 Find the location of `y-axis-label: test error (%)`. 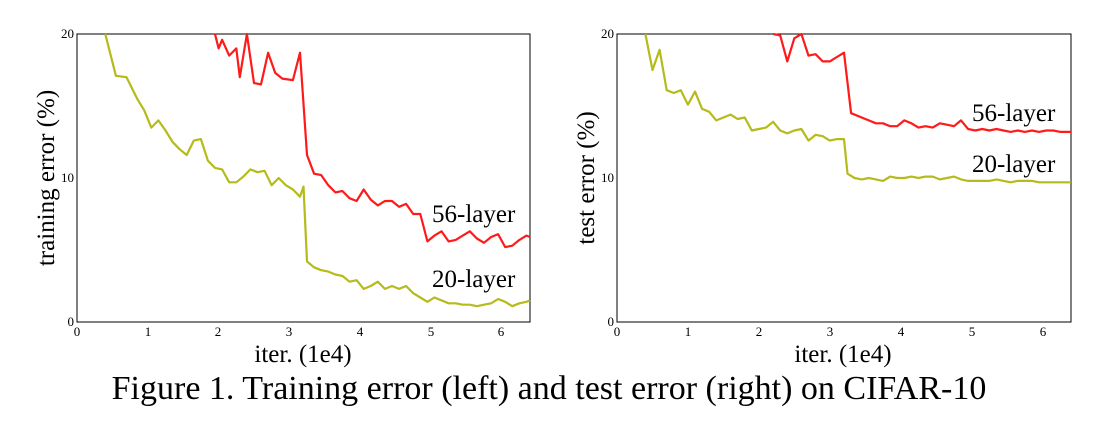

y-axis-label: test error (%) is located at coordinates (586, 177).